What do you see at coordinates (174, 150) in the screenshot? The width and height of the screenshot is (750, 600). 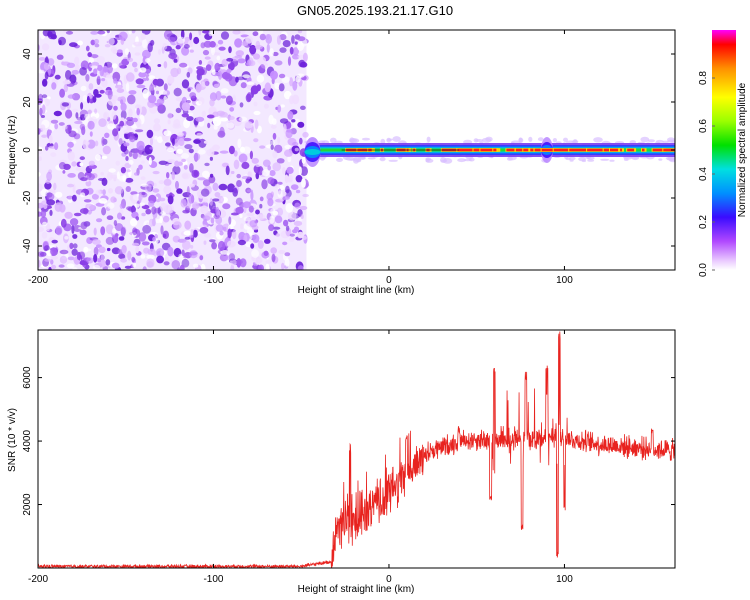 I see `heatmap-noise-region` at bounding box center [174, 150].